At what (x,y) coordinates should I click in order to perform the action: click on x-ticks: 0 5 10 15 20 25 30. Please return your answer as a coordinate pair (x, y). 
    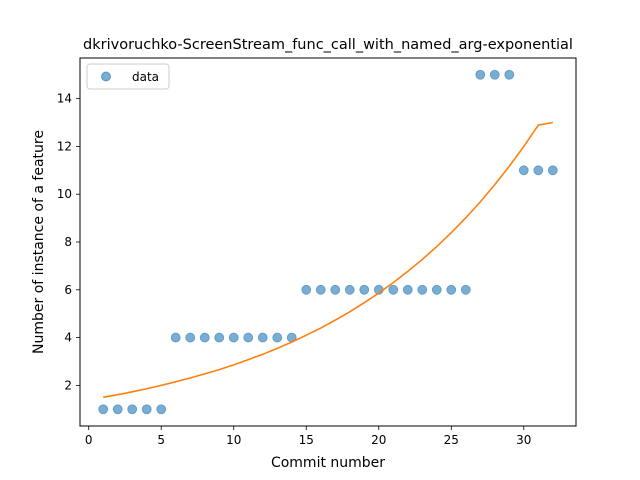
    Looking at the image, I should click on (308, 436).